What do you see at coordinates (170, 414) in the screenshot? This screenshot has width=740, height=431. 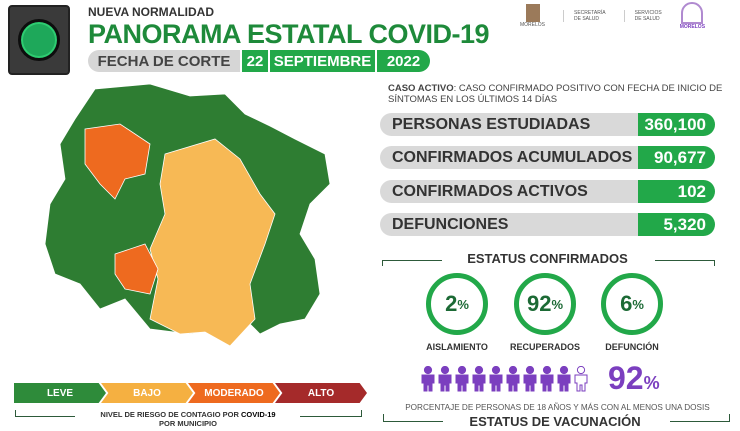 I see `caption-part: NIVEL DE RIESGO DE CONTAGIO POR` at bounding box center [170, 414].